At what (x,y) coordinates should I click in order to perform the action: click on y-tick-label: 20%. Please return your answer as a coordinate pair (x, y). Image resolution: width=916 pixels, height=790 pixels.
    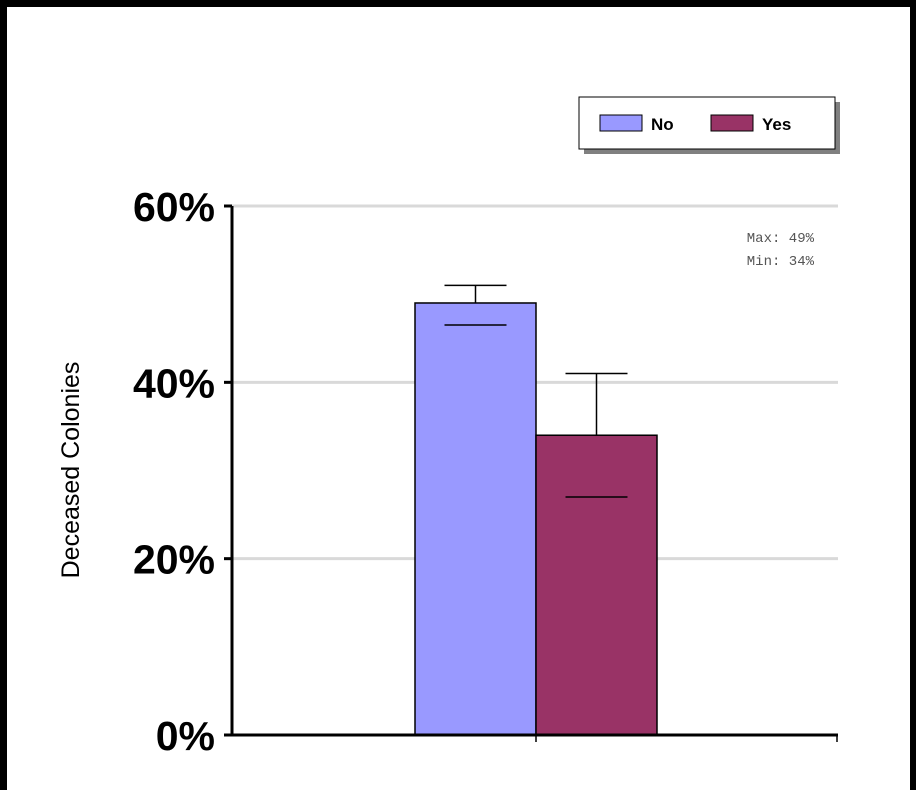
    Looking at the image, I should click on (174, 560).